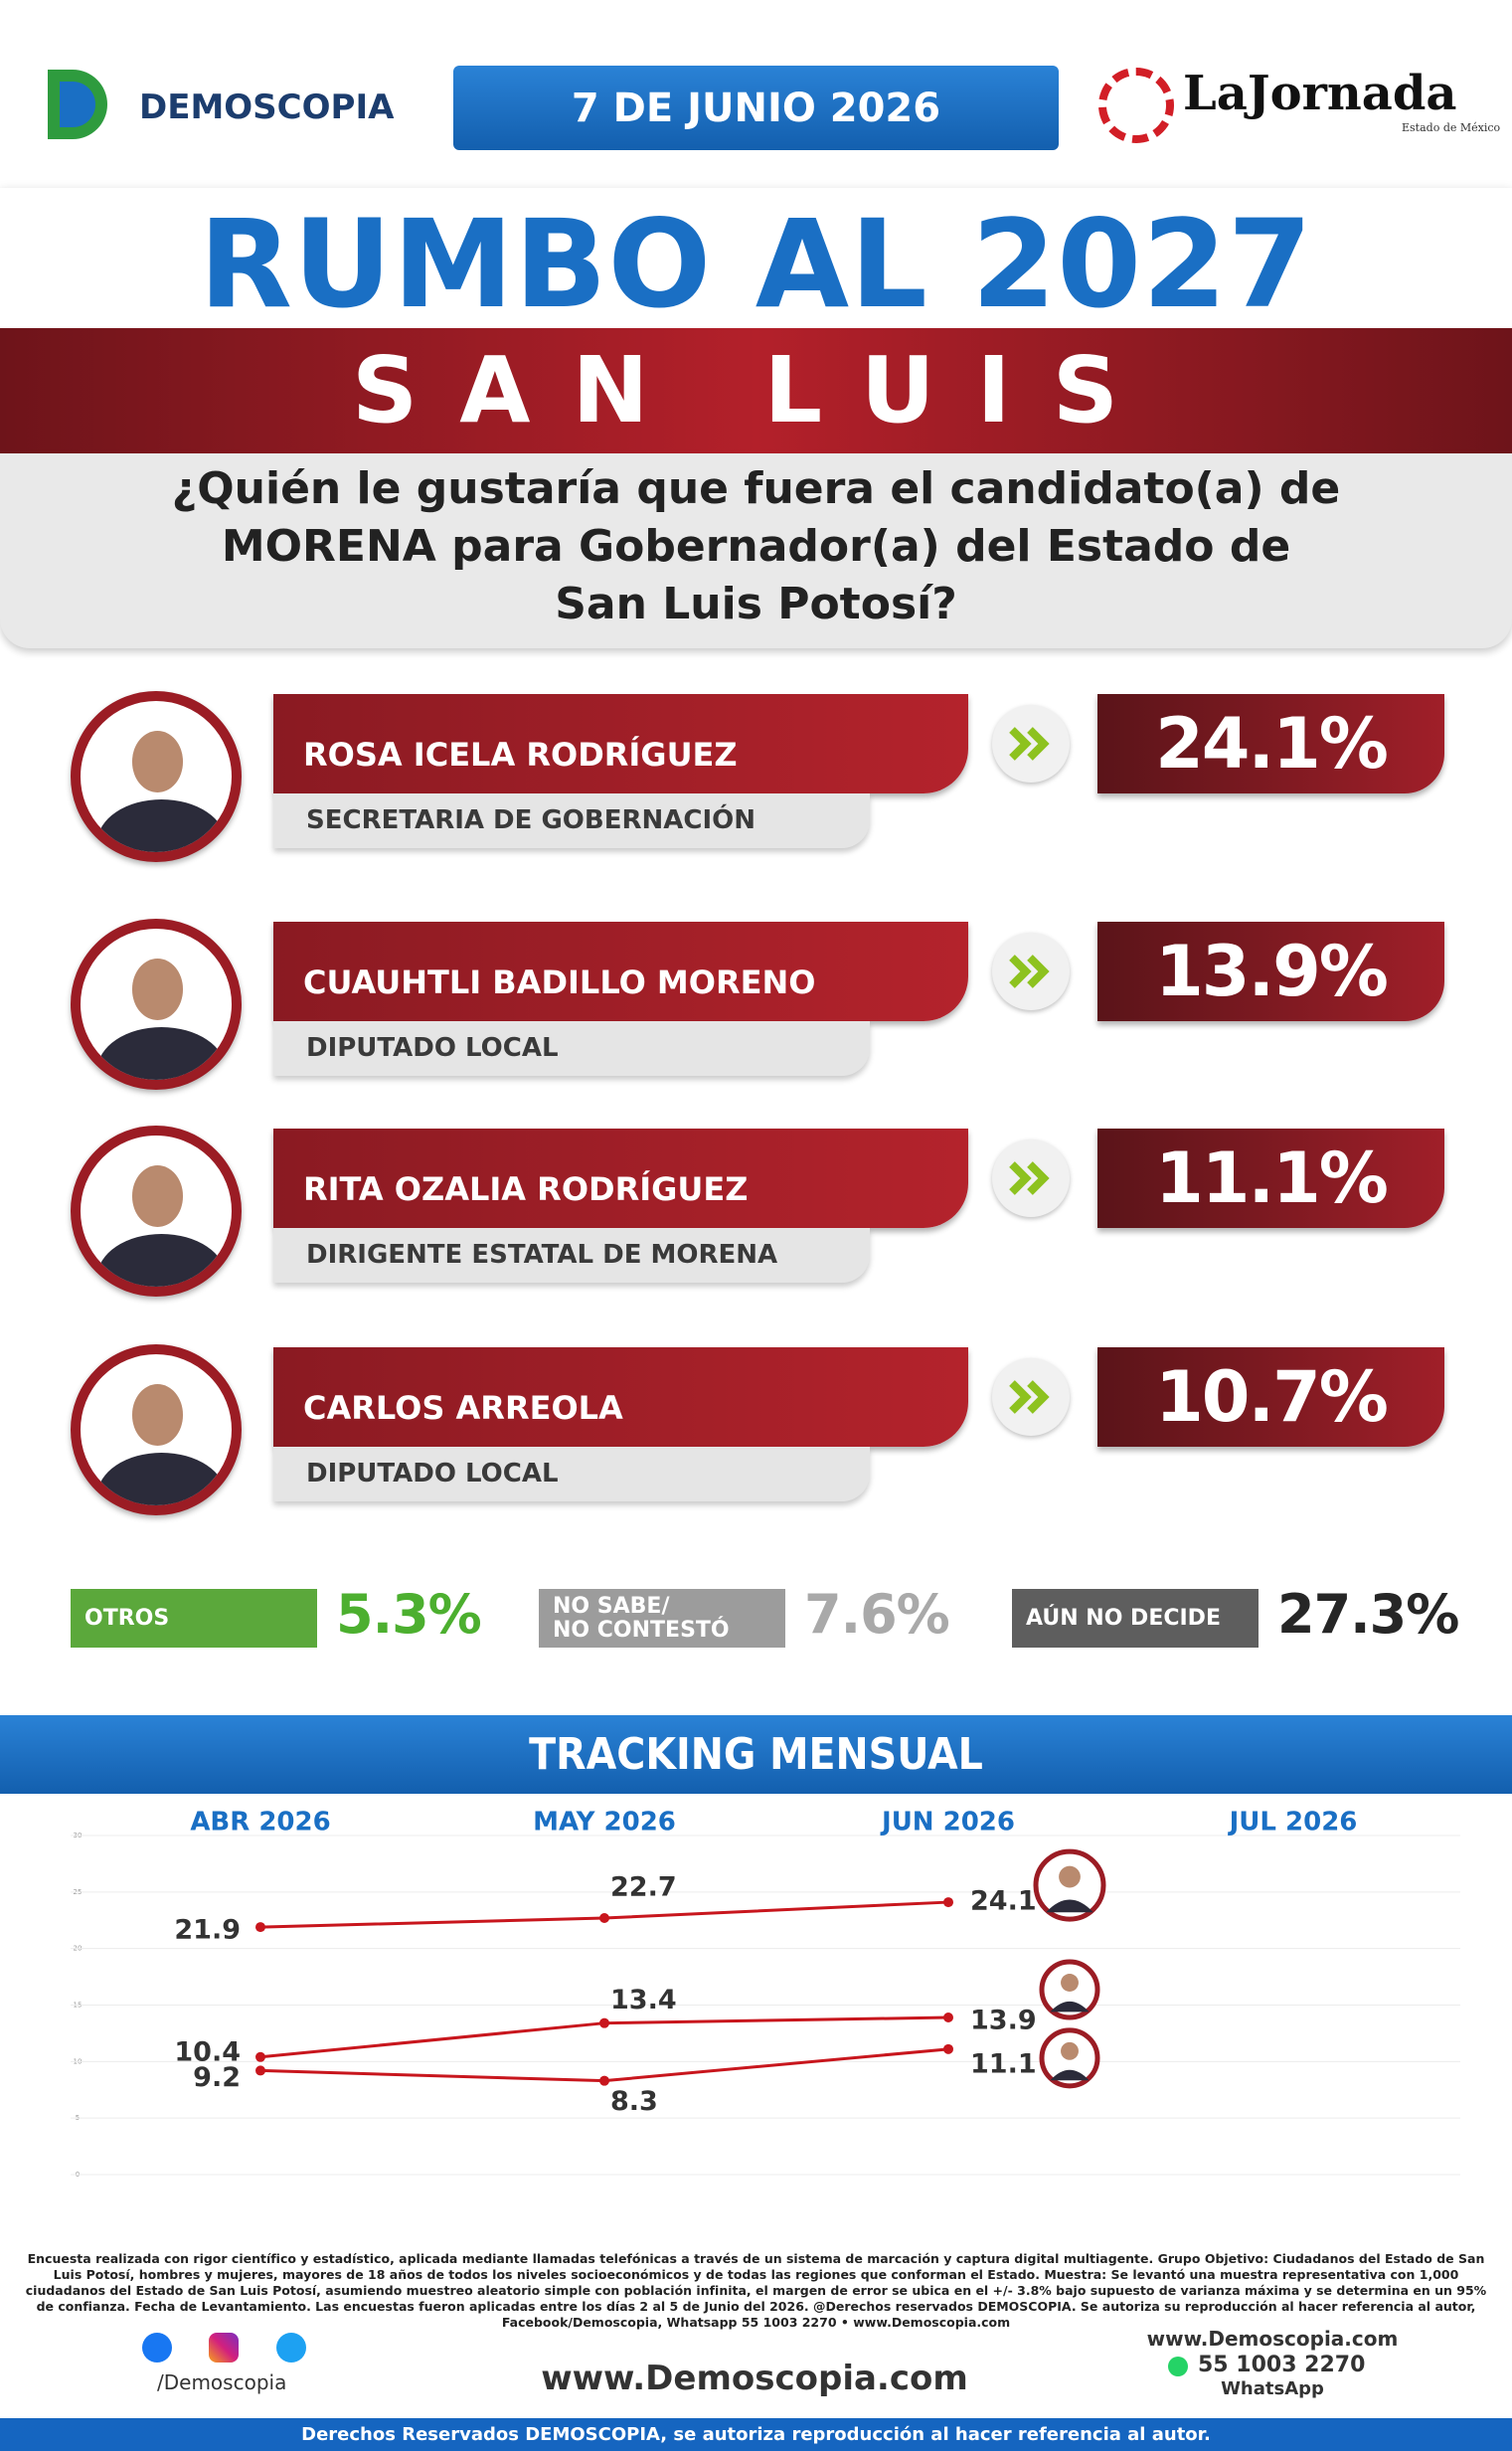 This screenshot has width=1512, height=2451. I want to click on candidate-name: ROSA ICELA RODRÍGUEZ, so click(520, 755).